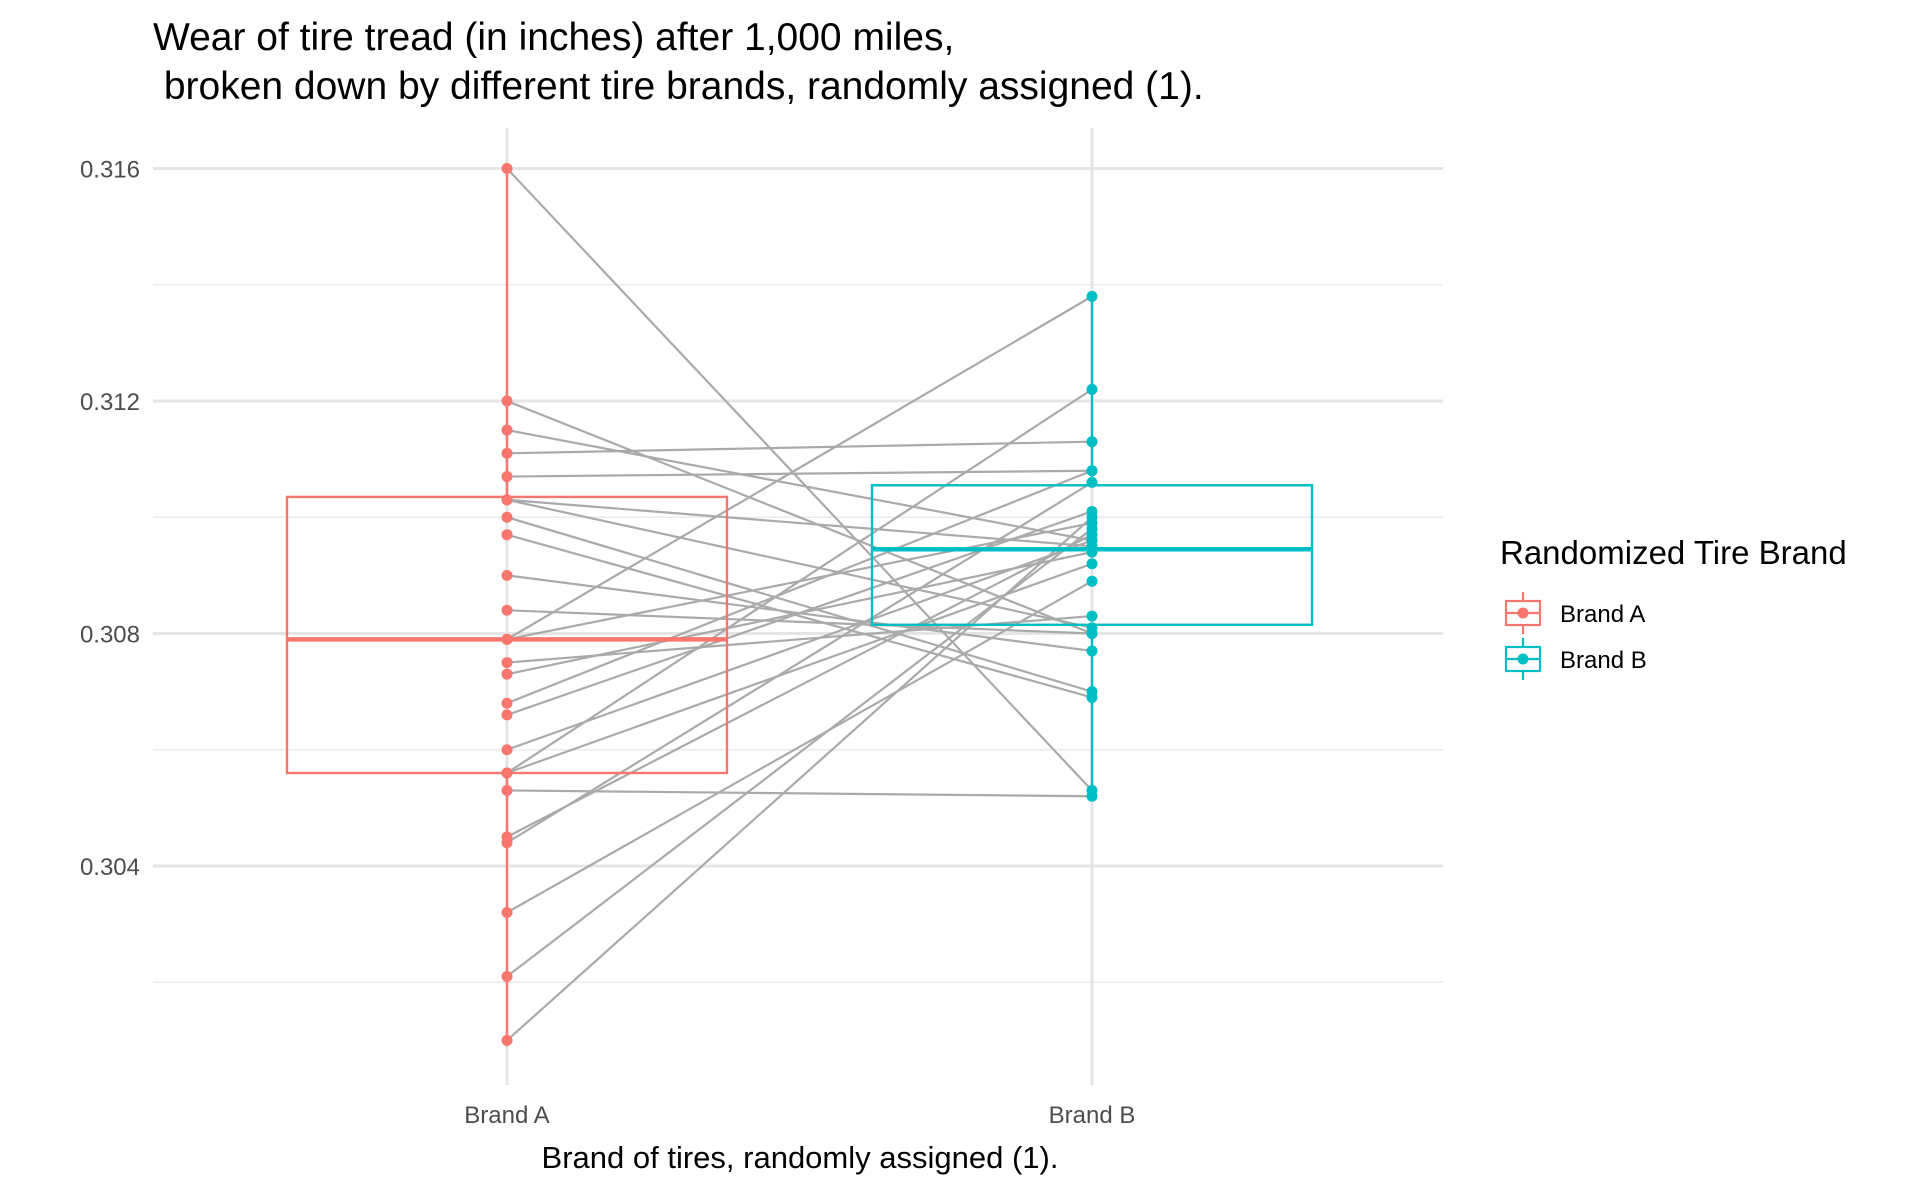 The image size is (1920, 1186). Describe the element at coordinates (110, 867) in the screenshot. I see `y-tick-label: 0.304` at that location.